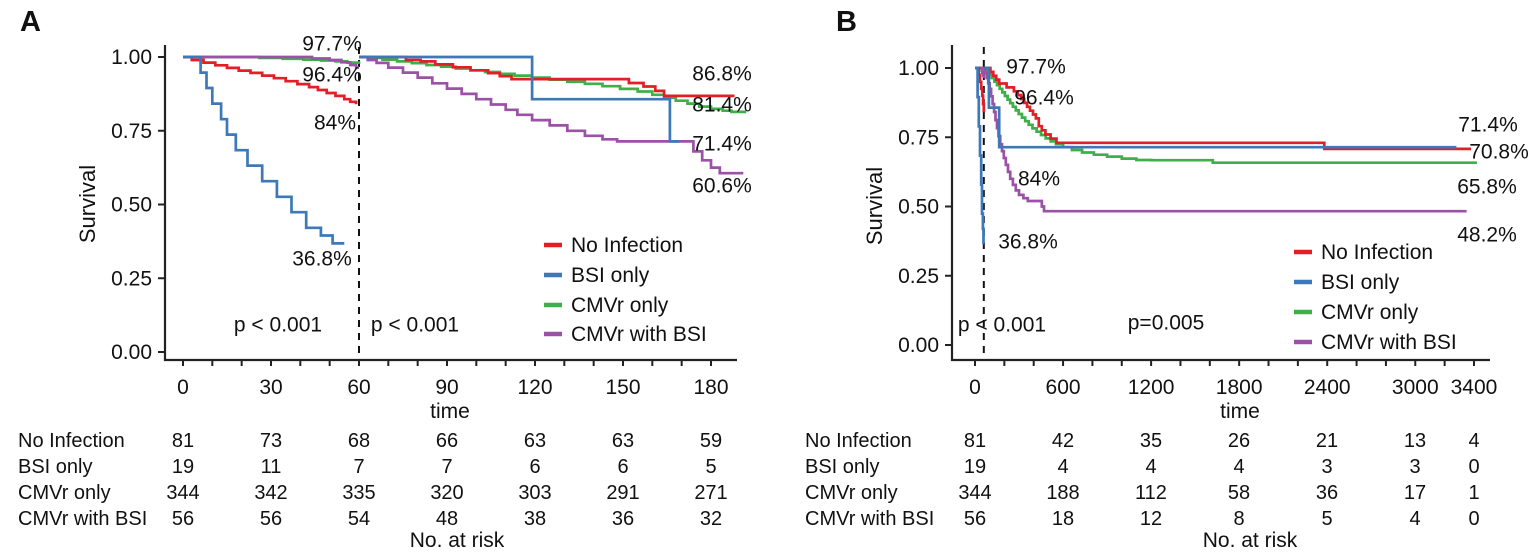 This screenshot has width=1535, height=557. I want to click on panel-a-risk-row-label: No Infection, so click(71, 441).